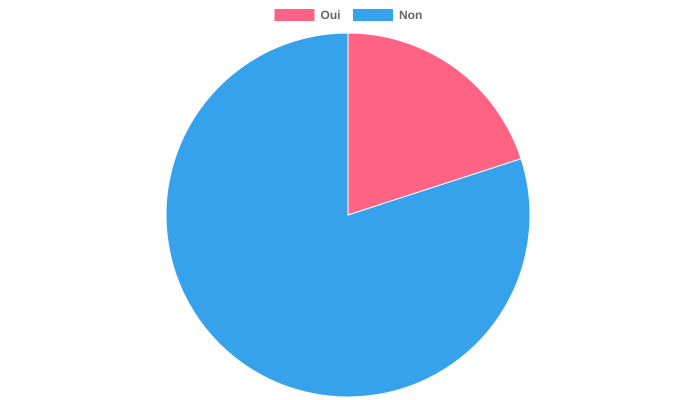 The width and height of the screenshot is (696, 400). I want to click on legend-label: Non, so click(410, 15).